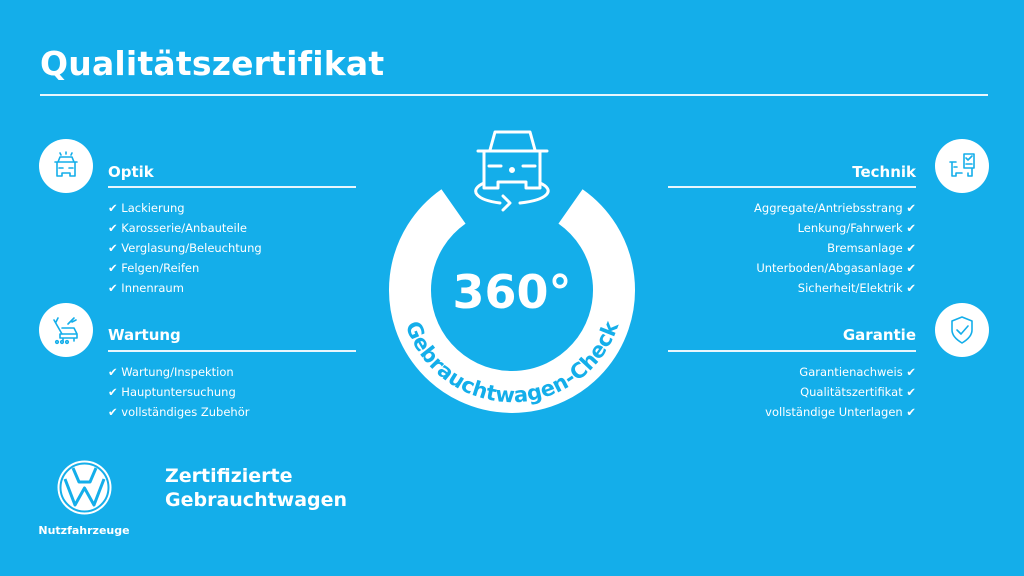  I want to click on wartung-icon-circle, so click(66, 330).